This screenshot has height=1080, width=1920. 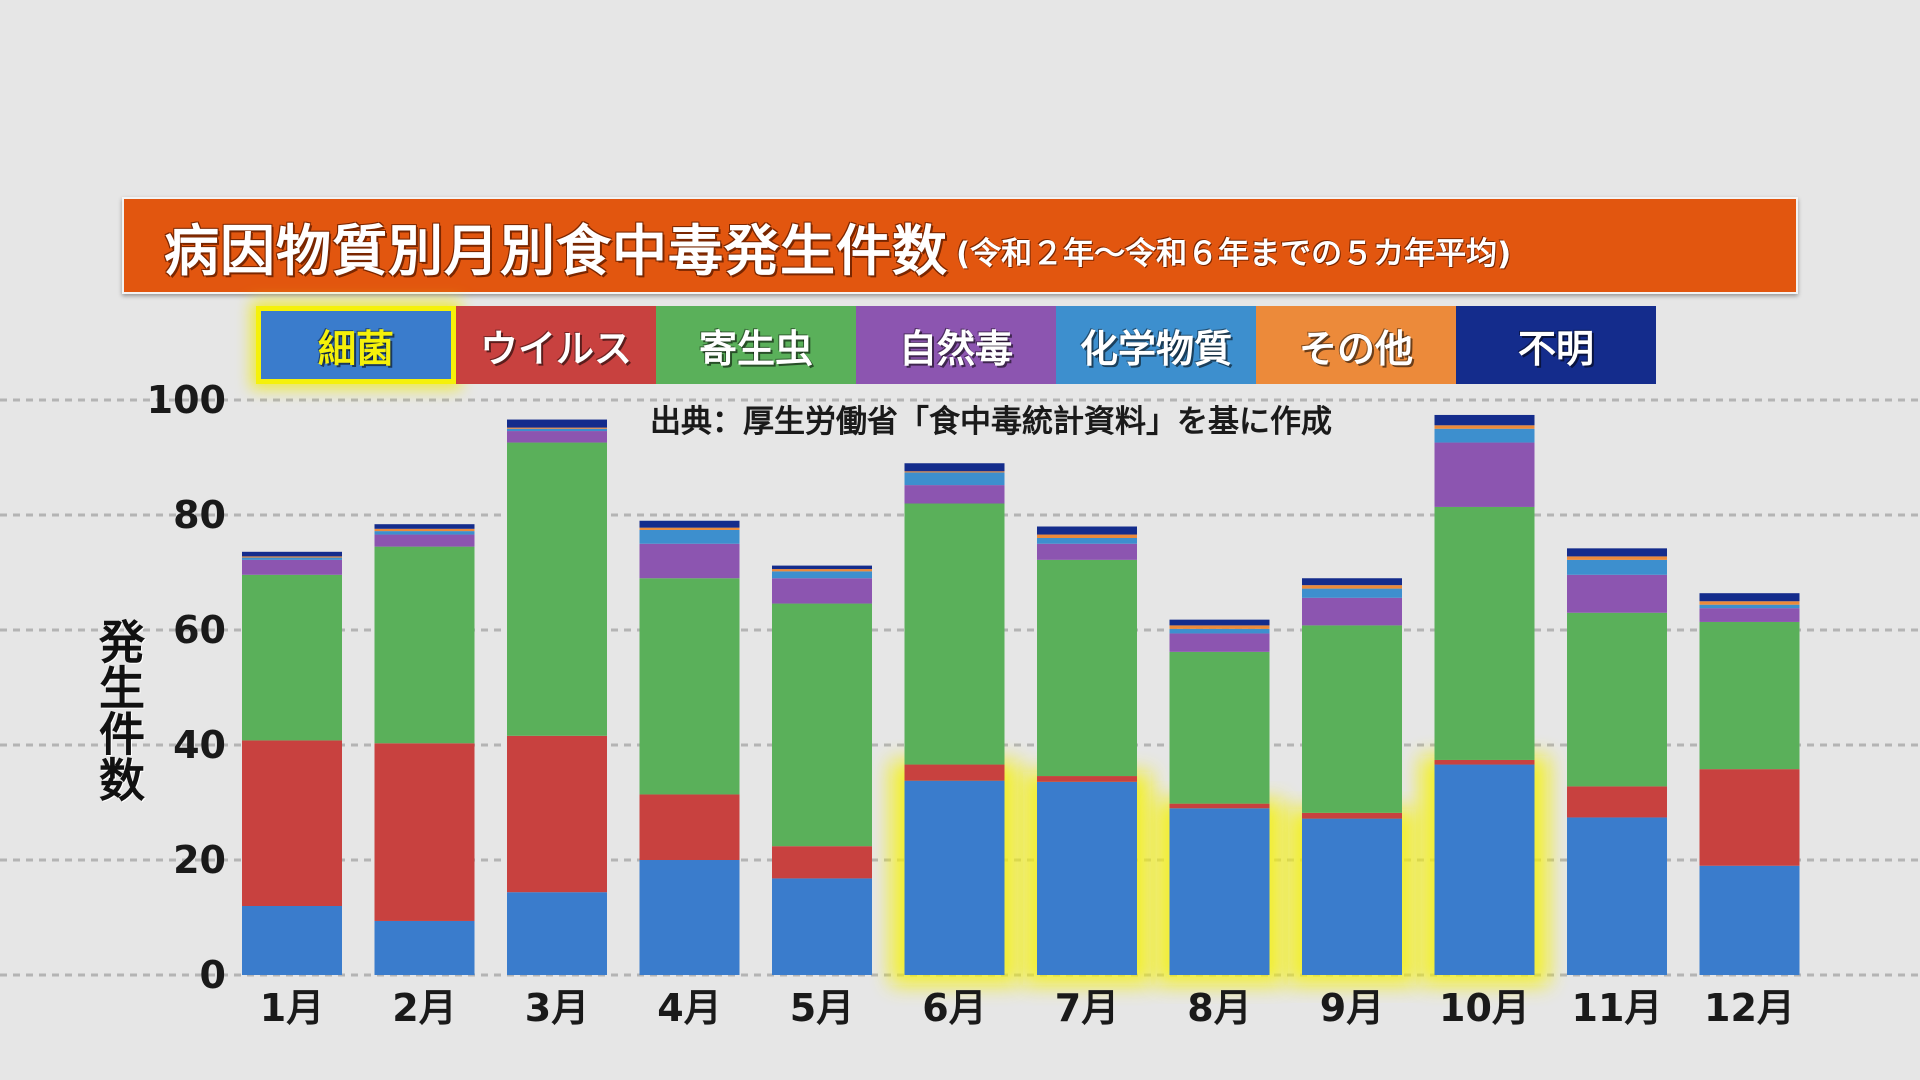 I want to click on bar-segment-7月-化学物質, so click(x=1087, y=541).